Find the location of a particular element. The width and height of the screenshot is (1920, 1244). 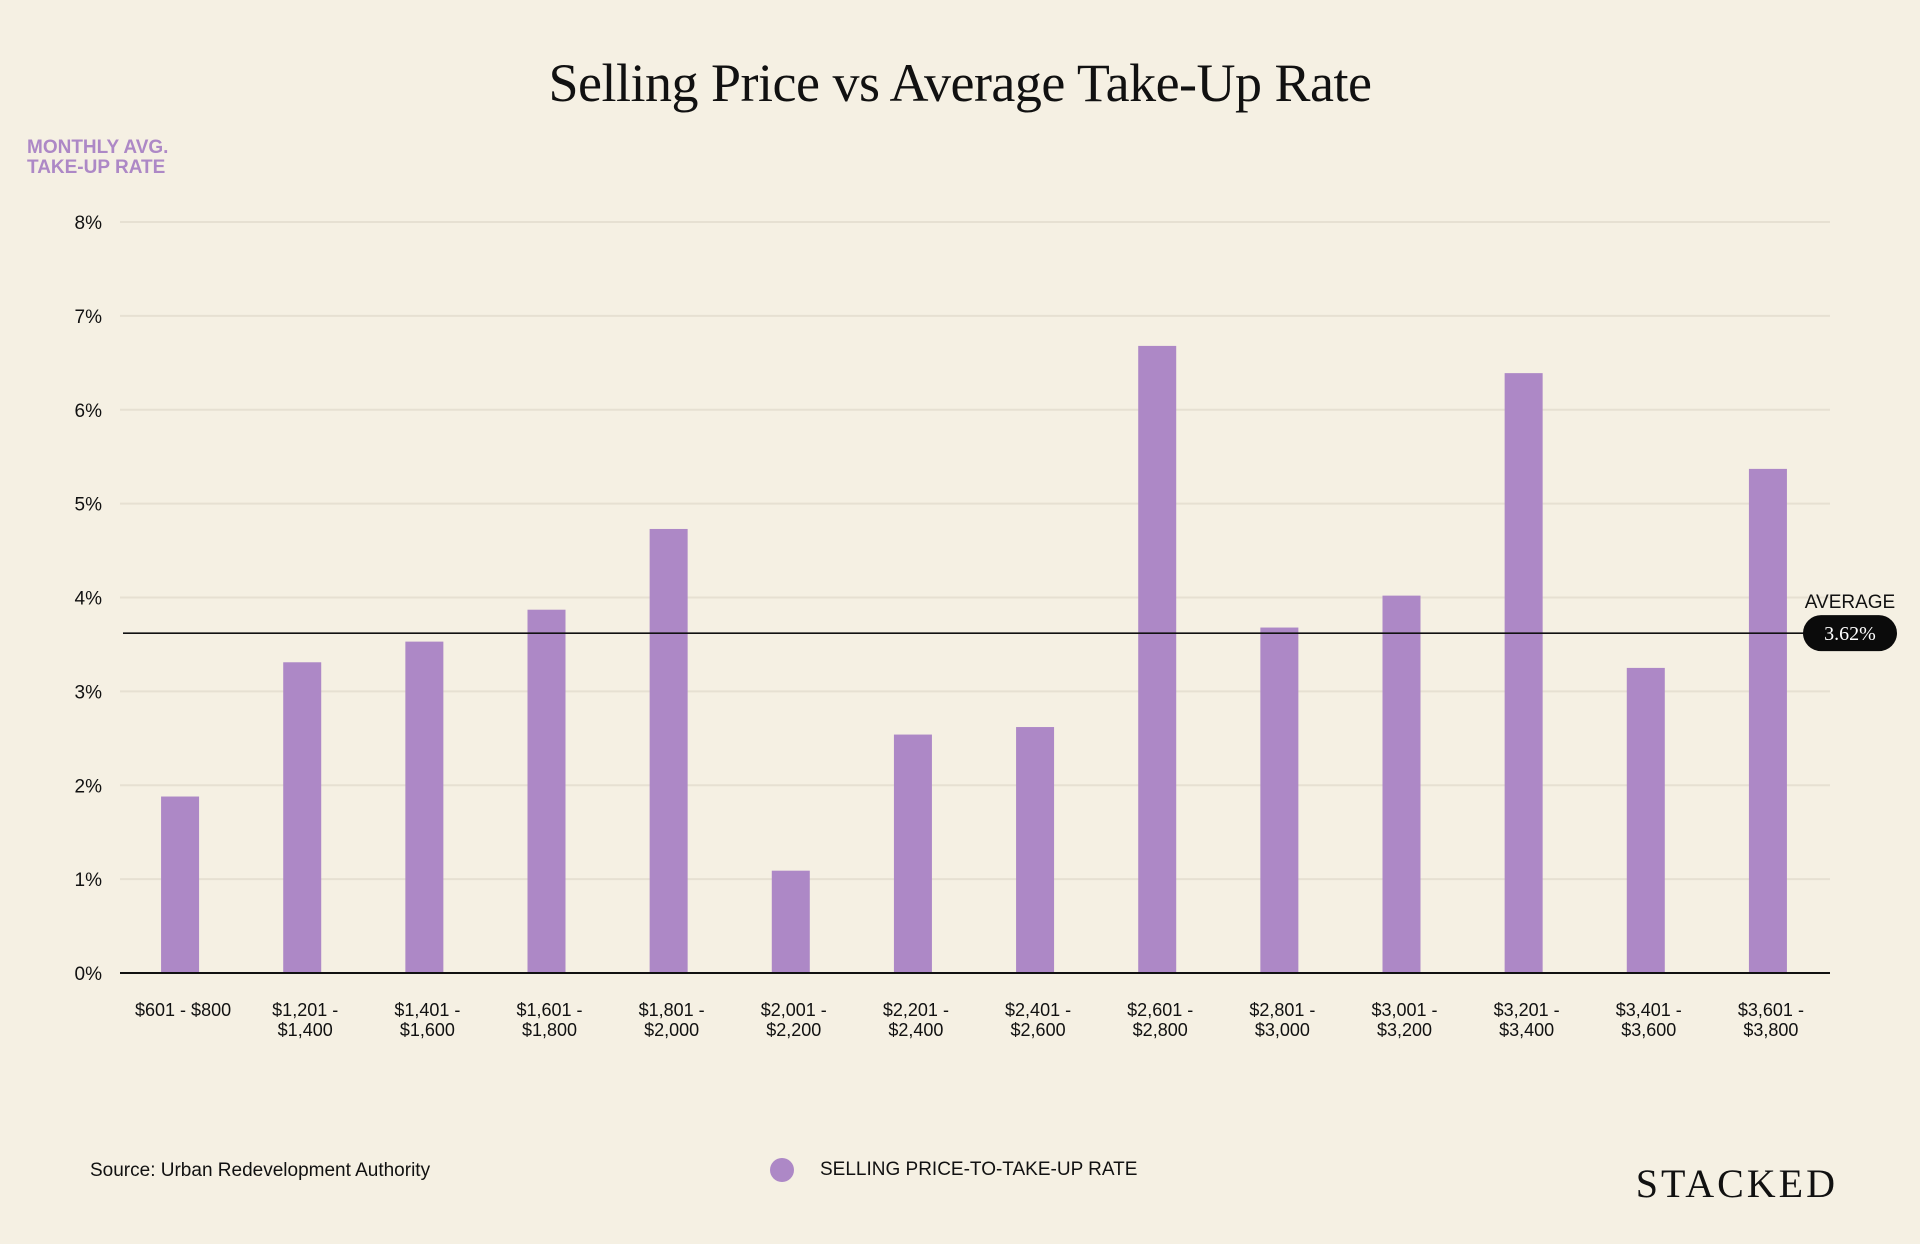

x-tick-label: $2,200 is located at coordinates (793, 1030).